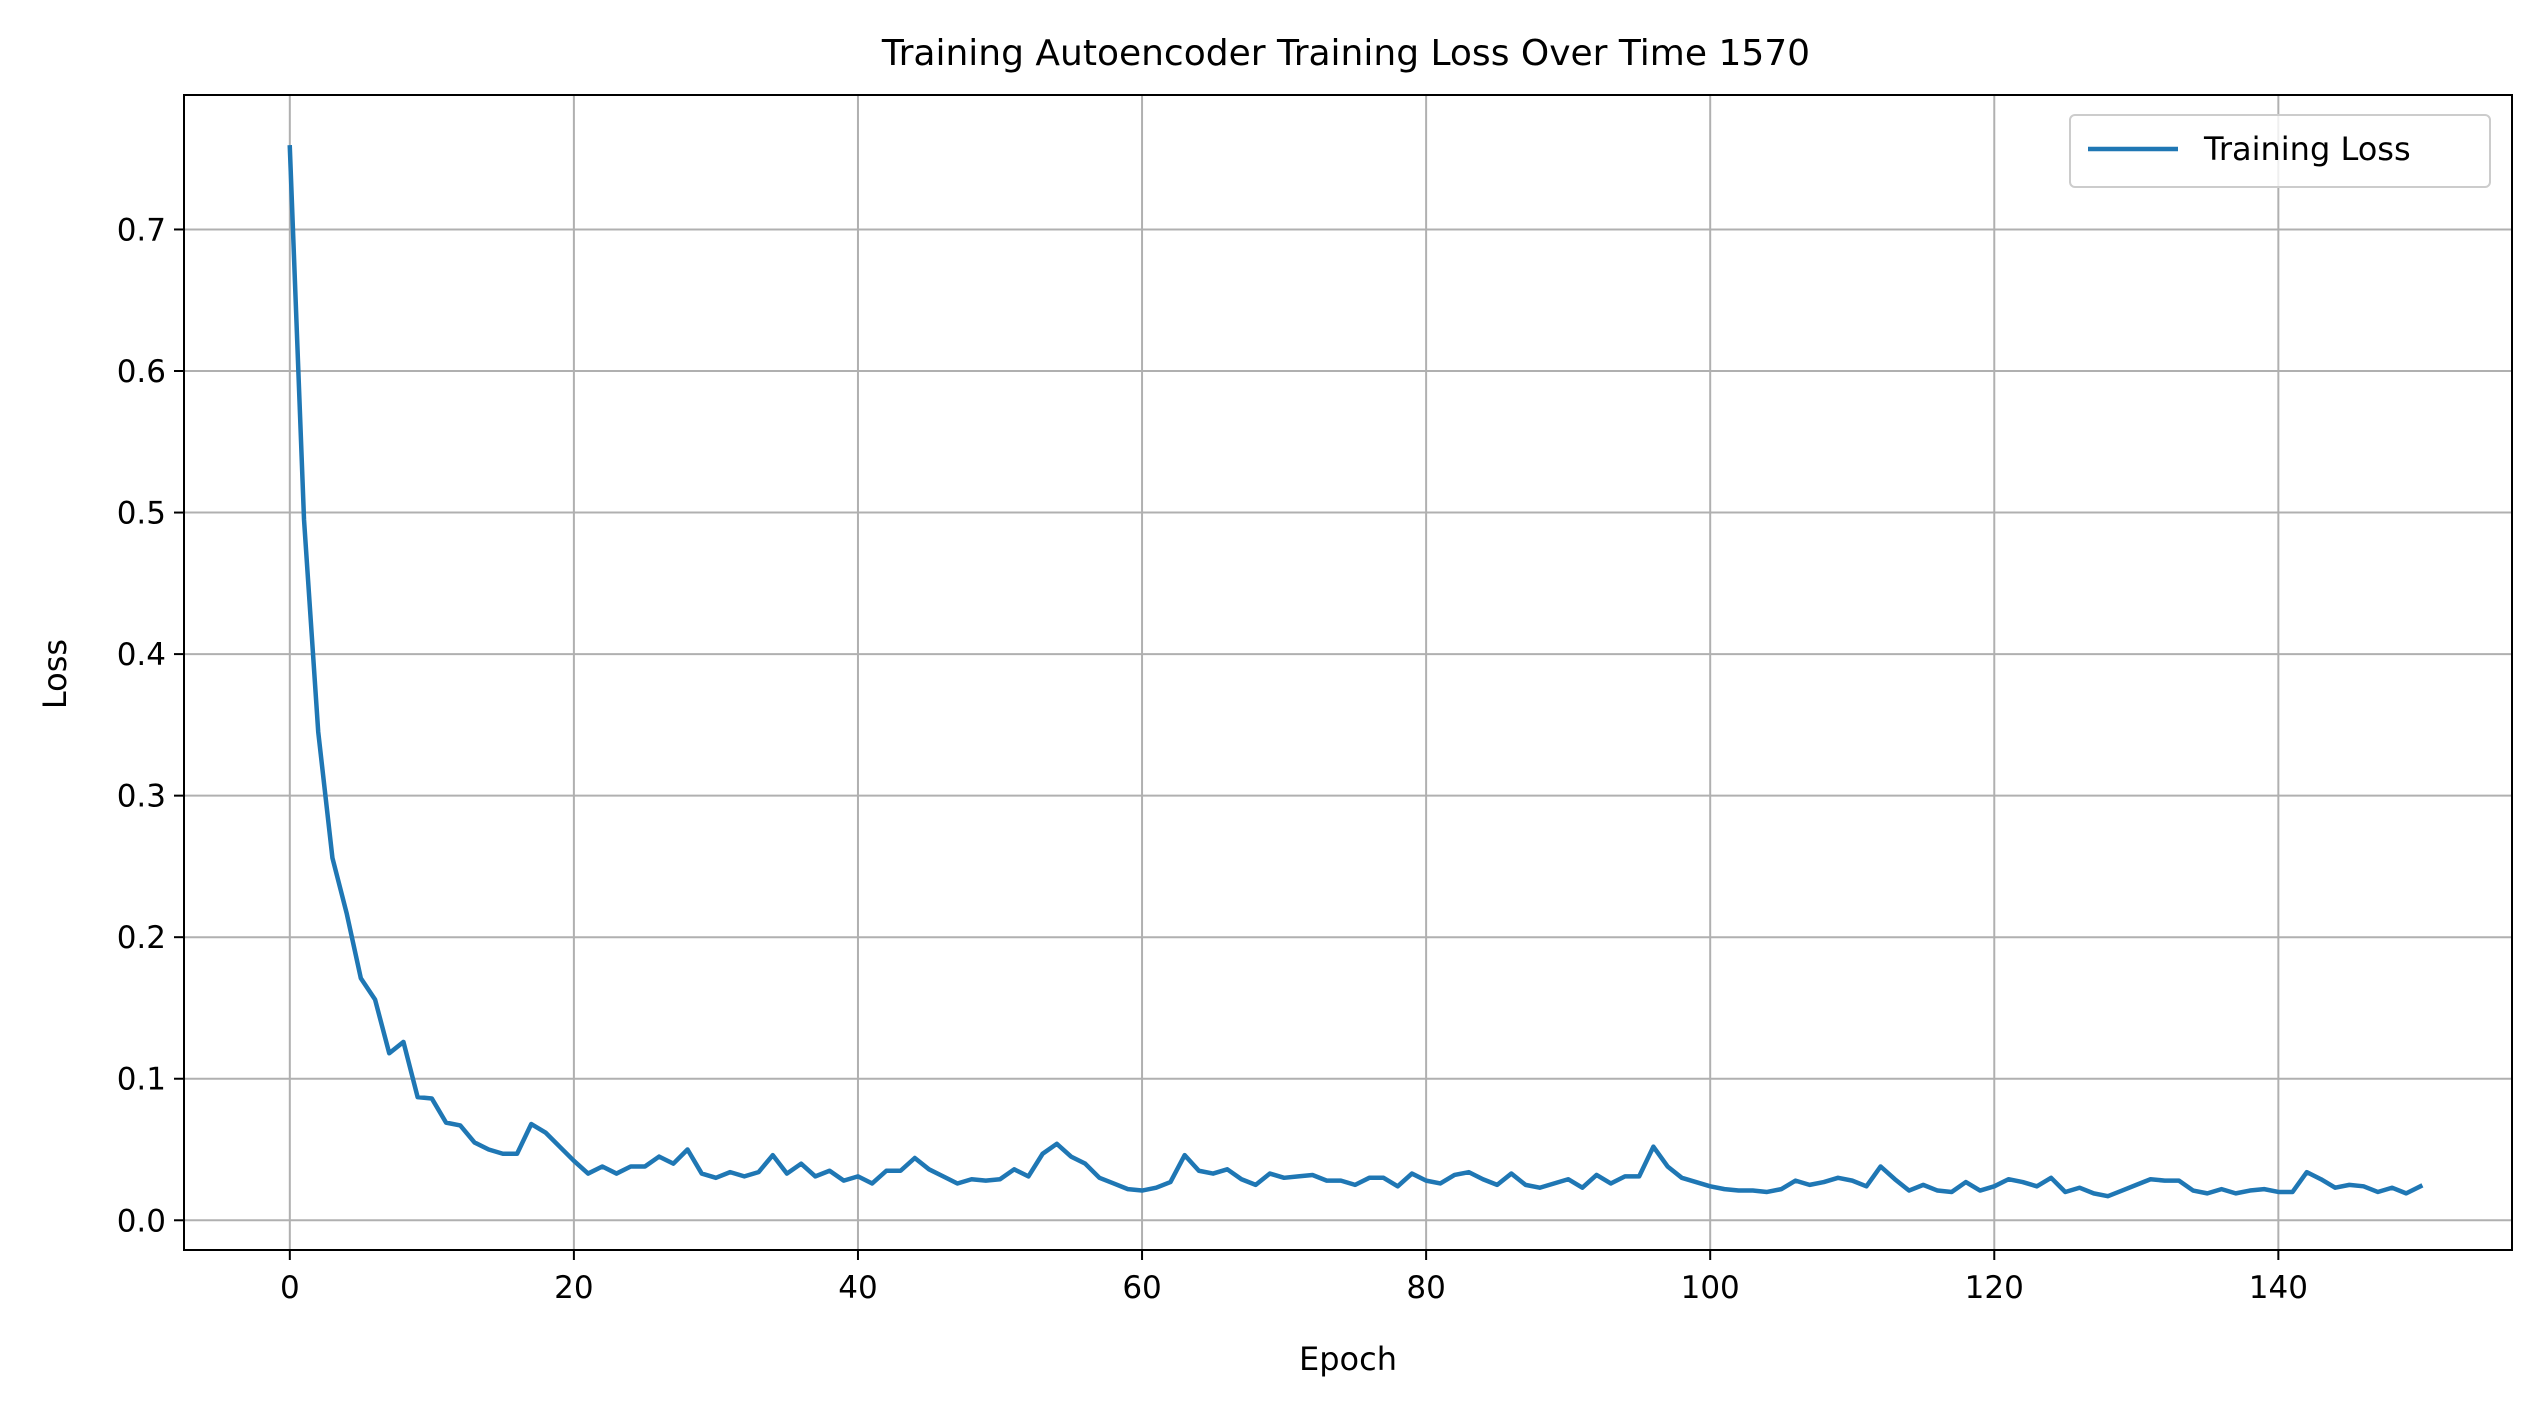 This screenshot has height=1407, width=2539. I want to click on y-tick-label: 0.3, so click(141, 797).